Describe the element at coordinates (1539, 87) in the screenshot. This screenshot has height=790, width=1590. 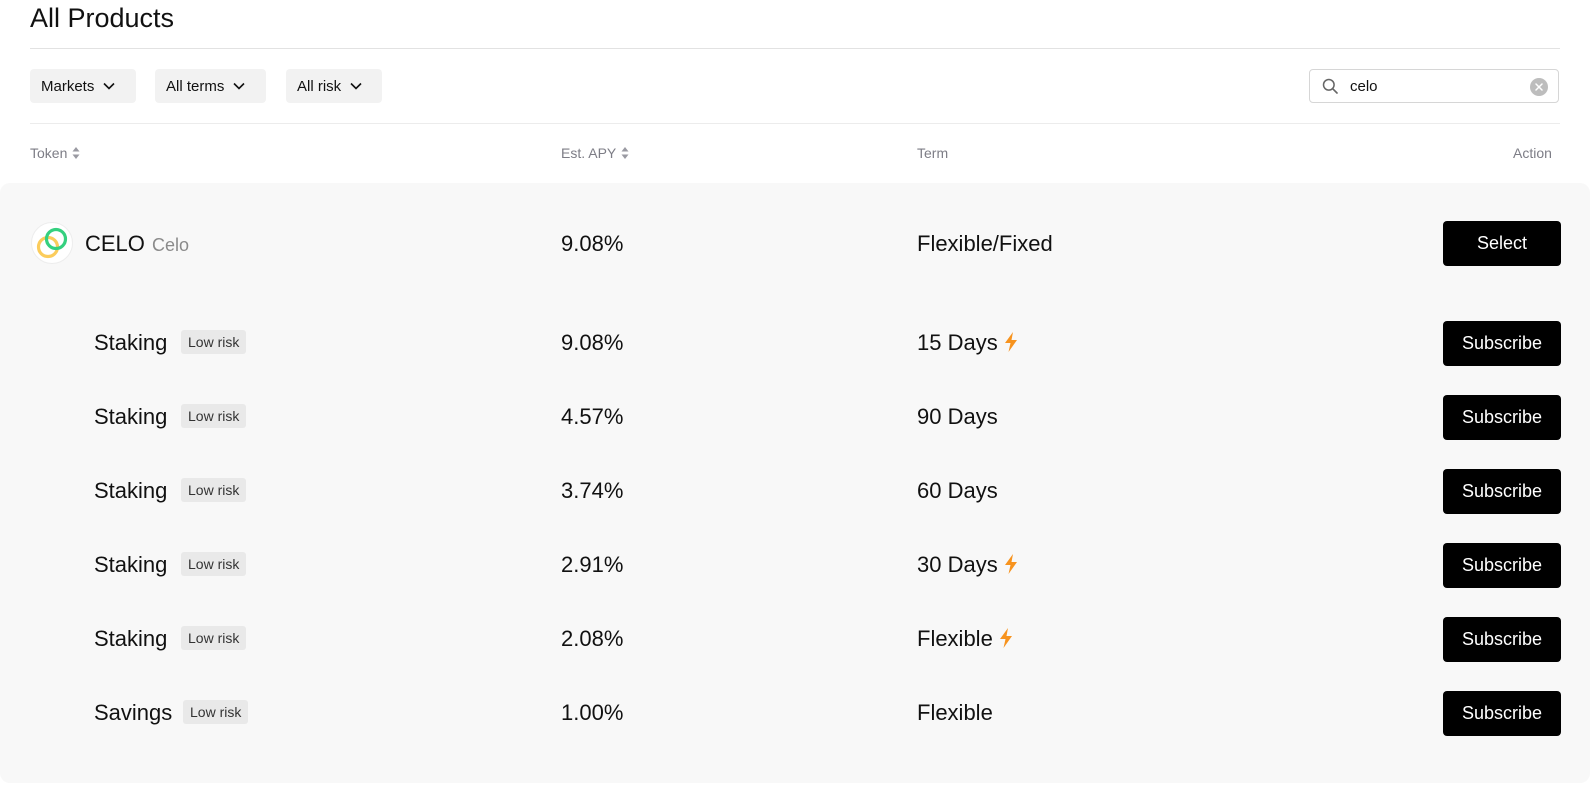
I see `clear-icon` at that location.